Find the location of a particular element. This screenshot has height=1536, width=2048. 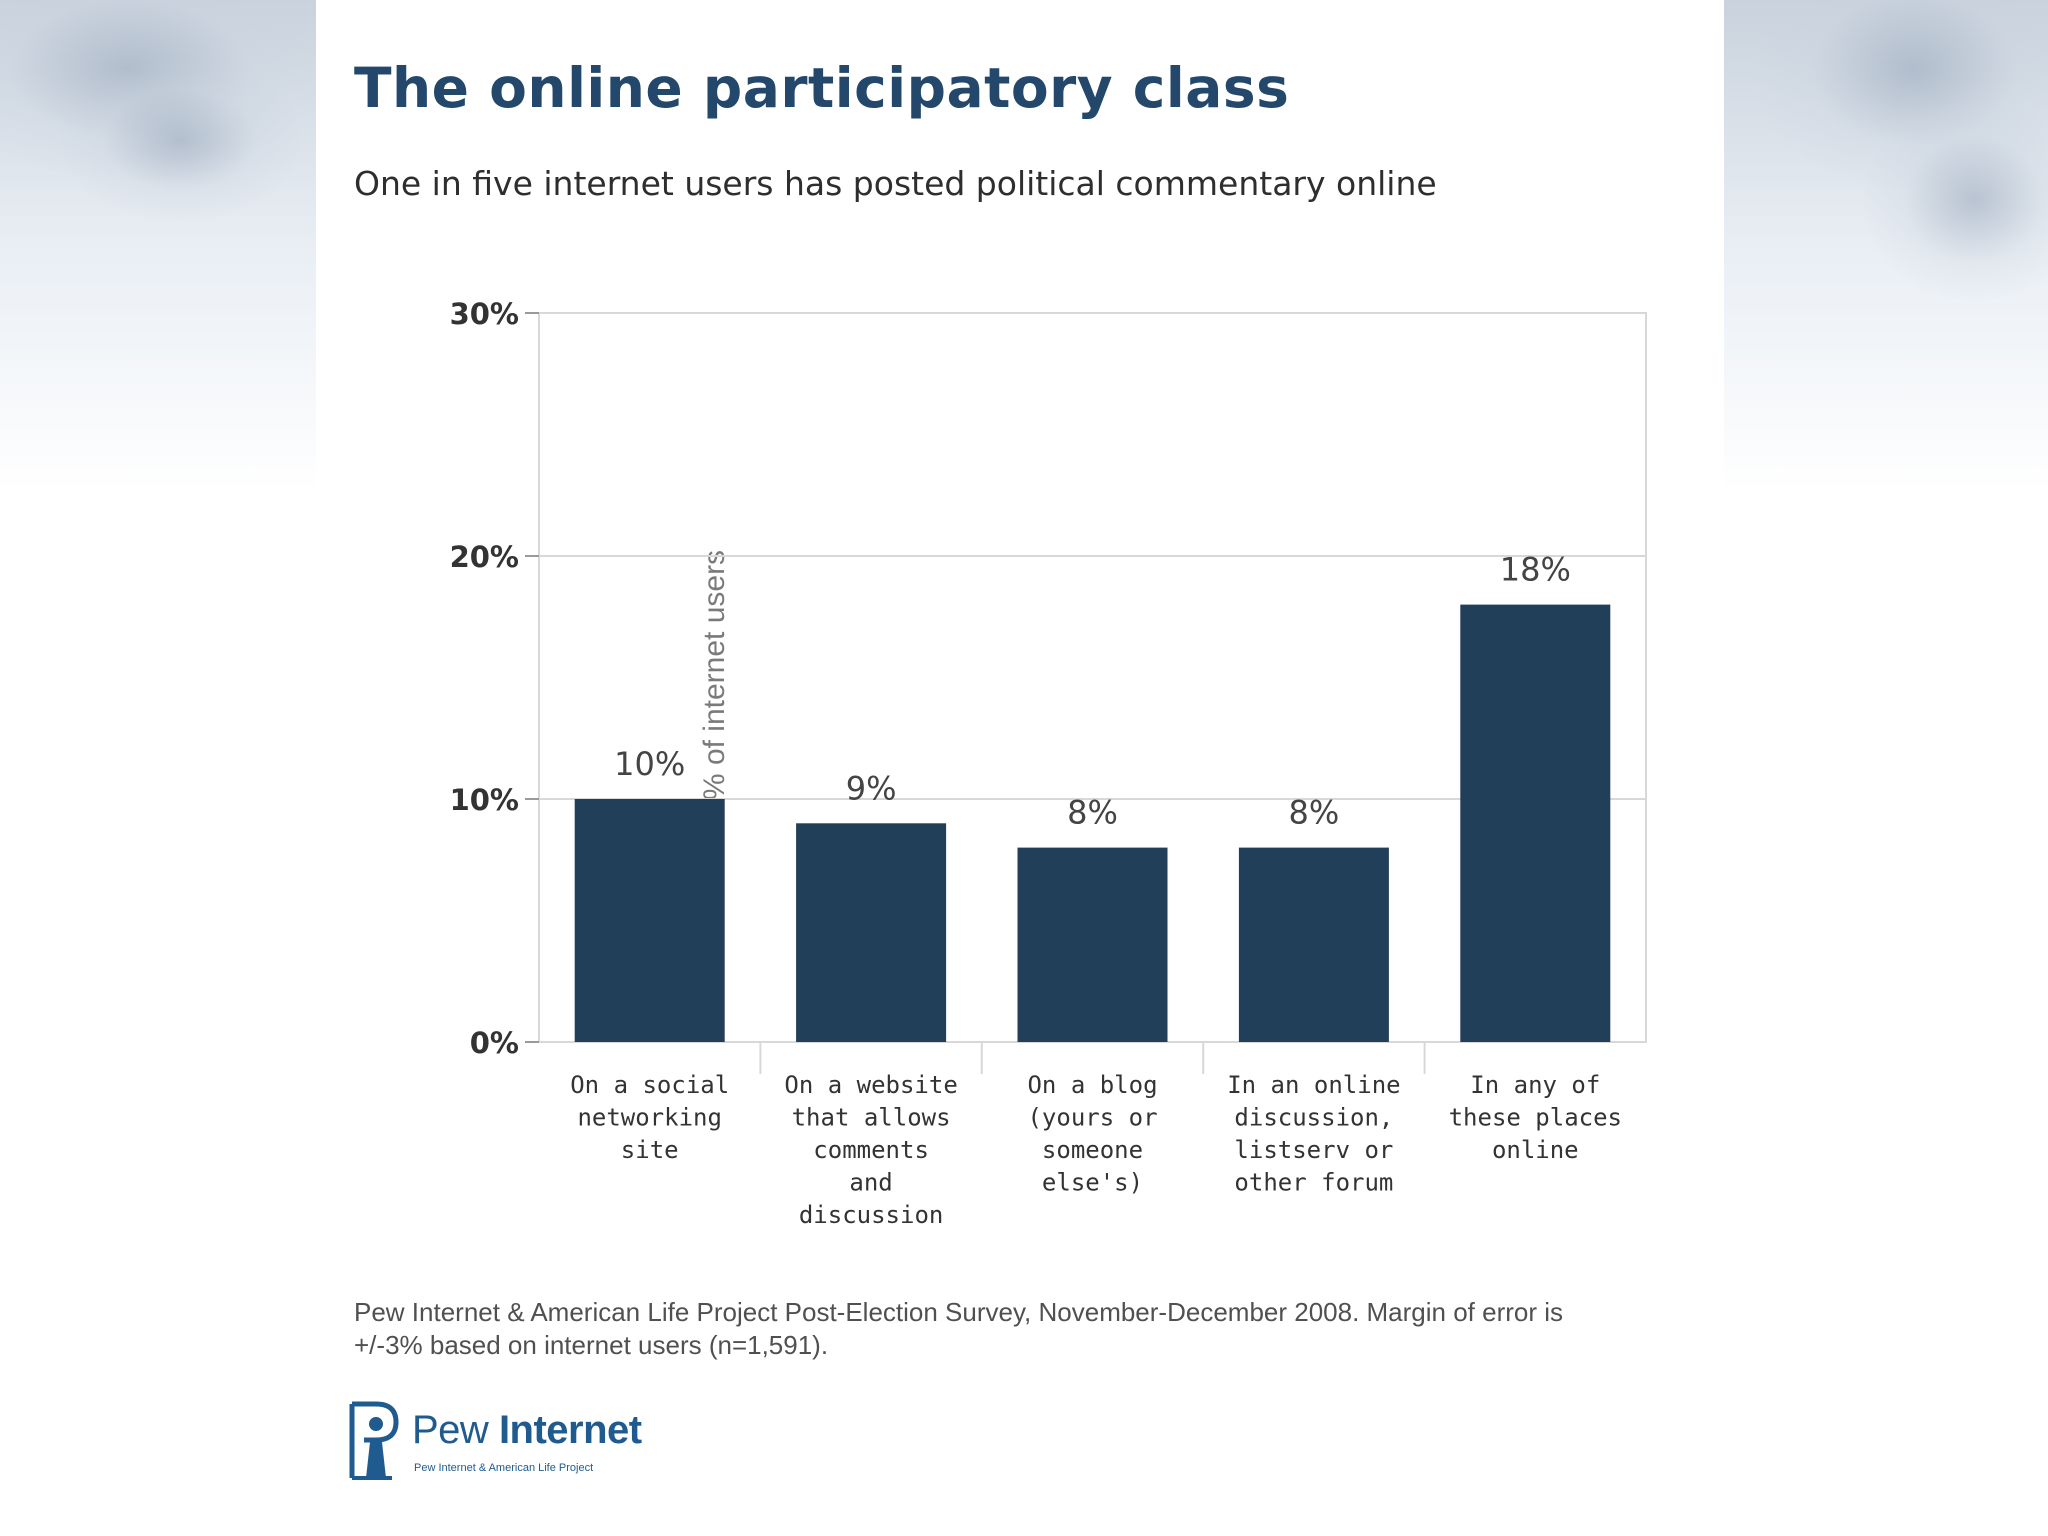

x-category-label: In any of these places online is located at coordinates (1535, 1117).